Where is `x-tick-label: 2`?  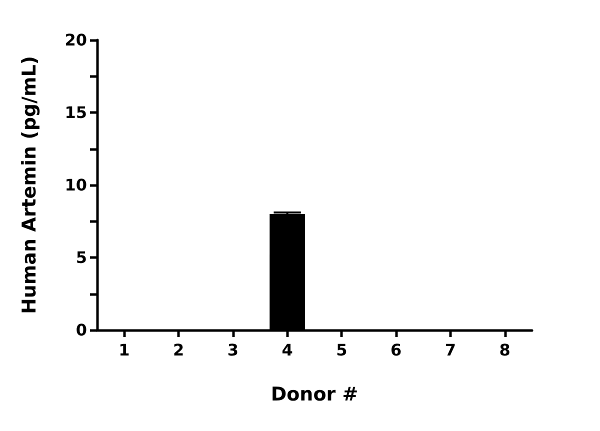
x-tick-label: 2 is located at coordinates (178, 350).